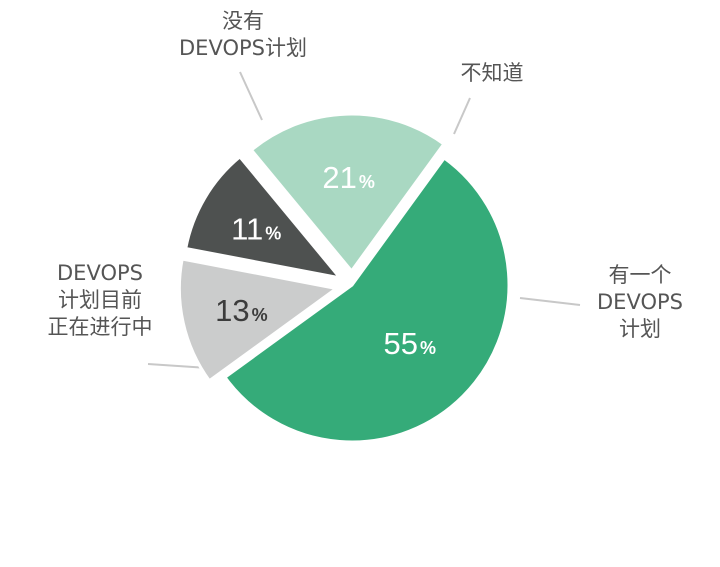  What do you see at coordinates (100, 300) in the screenshot?
I see `category-label-1: DEVOPS 计划目前正在进行中` at bounding box center [100, 300].